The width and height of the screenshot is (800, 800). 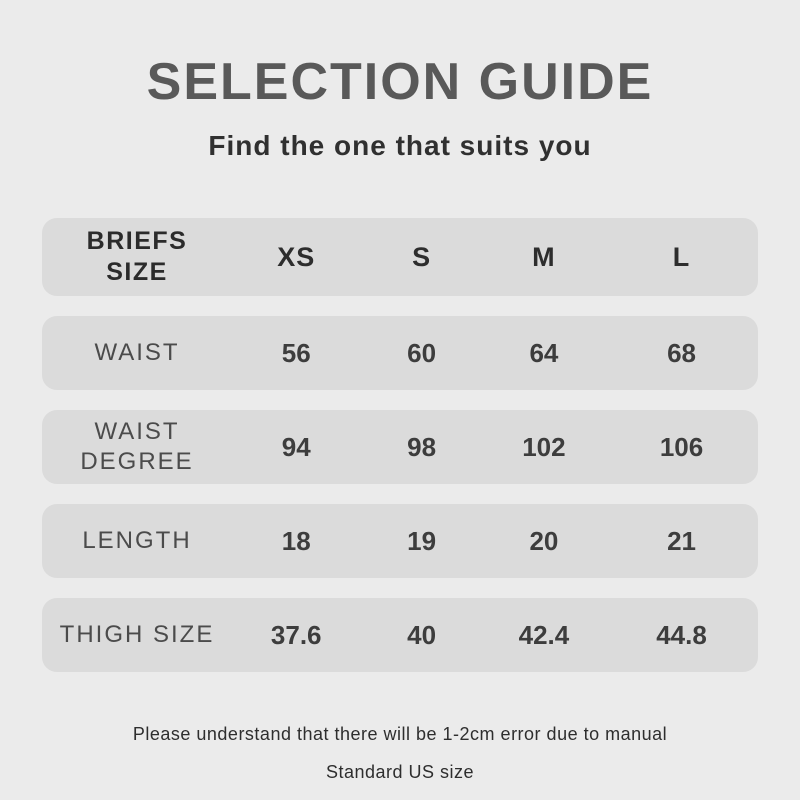 What do you see at coordinates (400, 82) in the screenshot?
I see `page-title: SELECTION GUIDE` at bounding box center [400, 82].